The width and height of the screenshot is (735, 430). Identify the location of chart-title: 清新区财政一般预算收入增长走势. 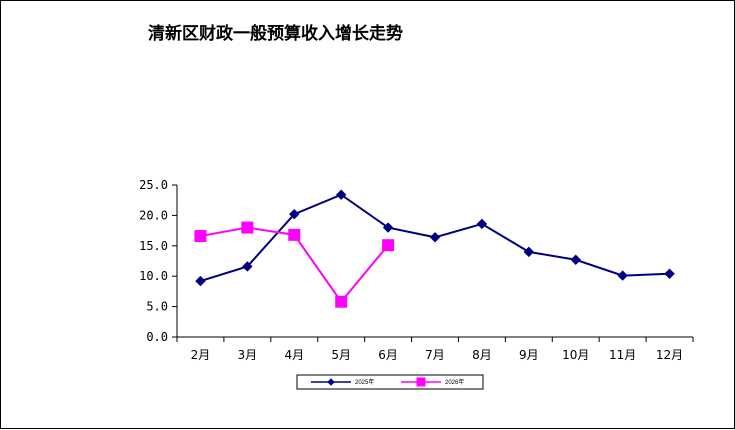
(275, 33).